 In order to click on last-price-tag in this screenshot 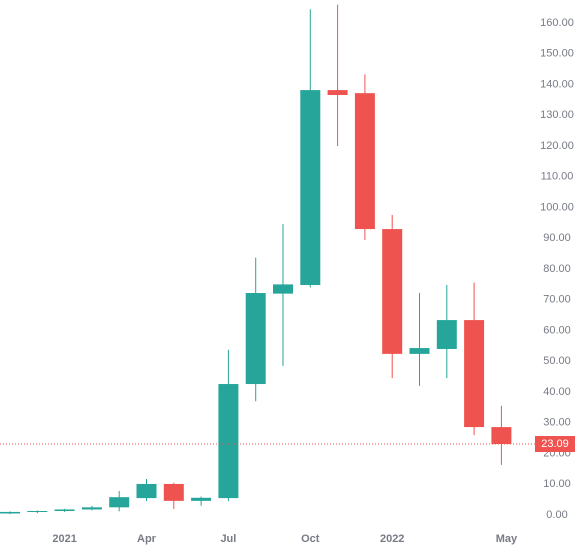, I will do `click(555, 444)`.